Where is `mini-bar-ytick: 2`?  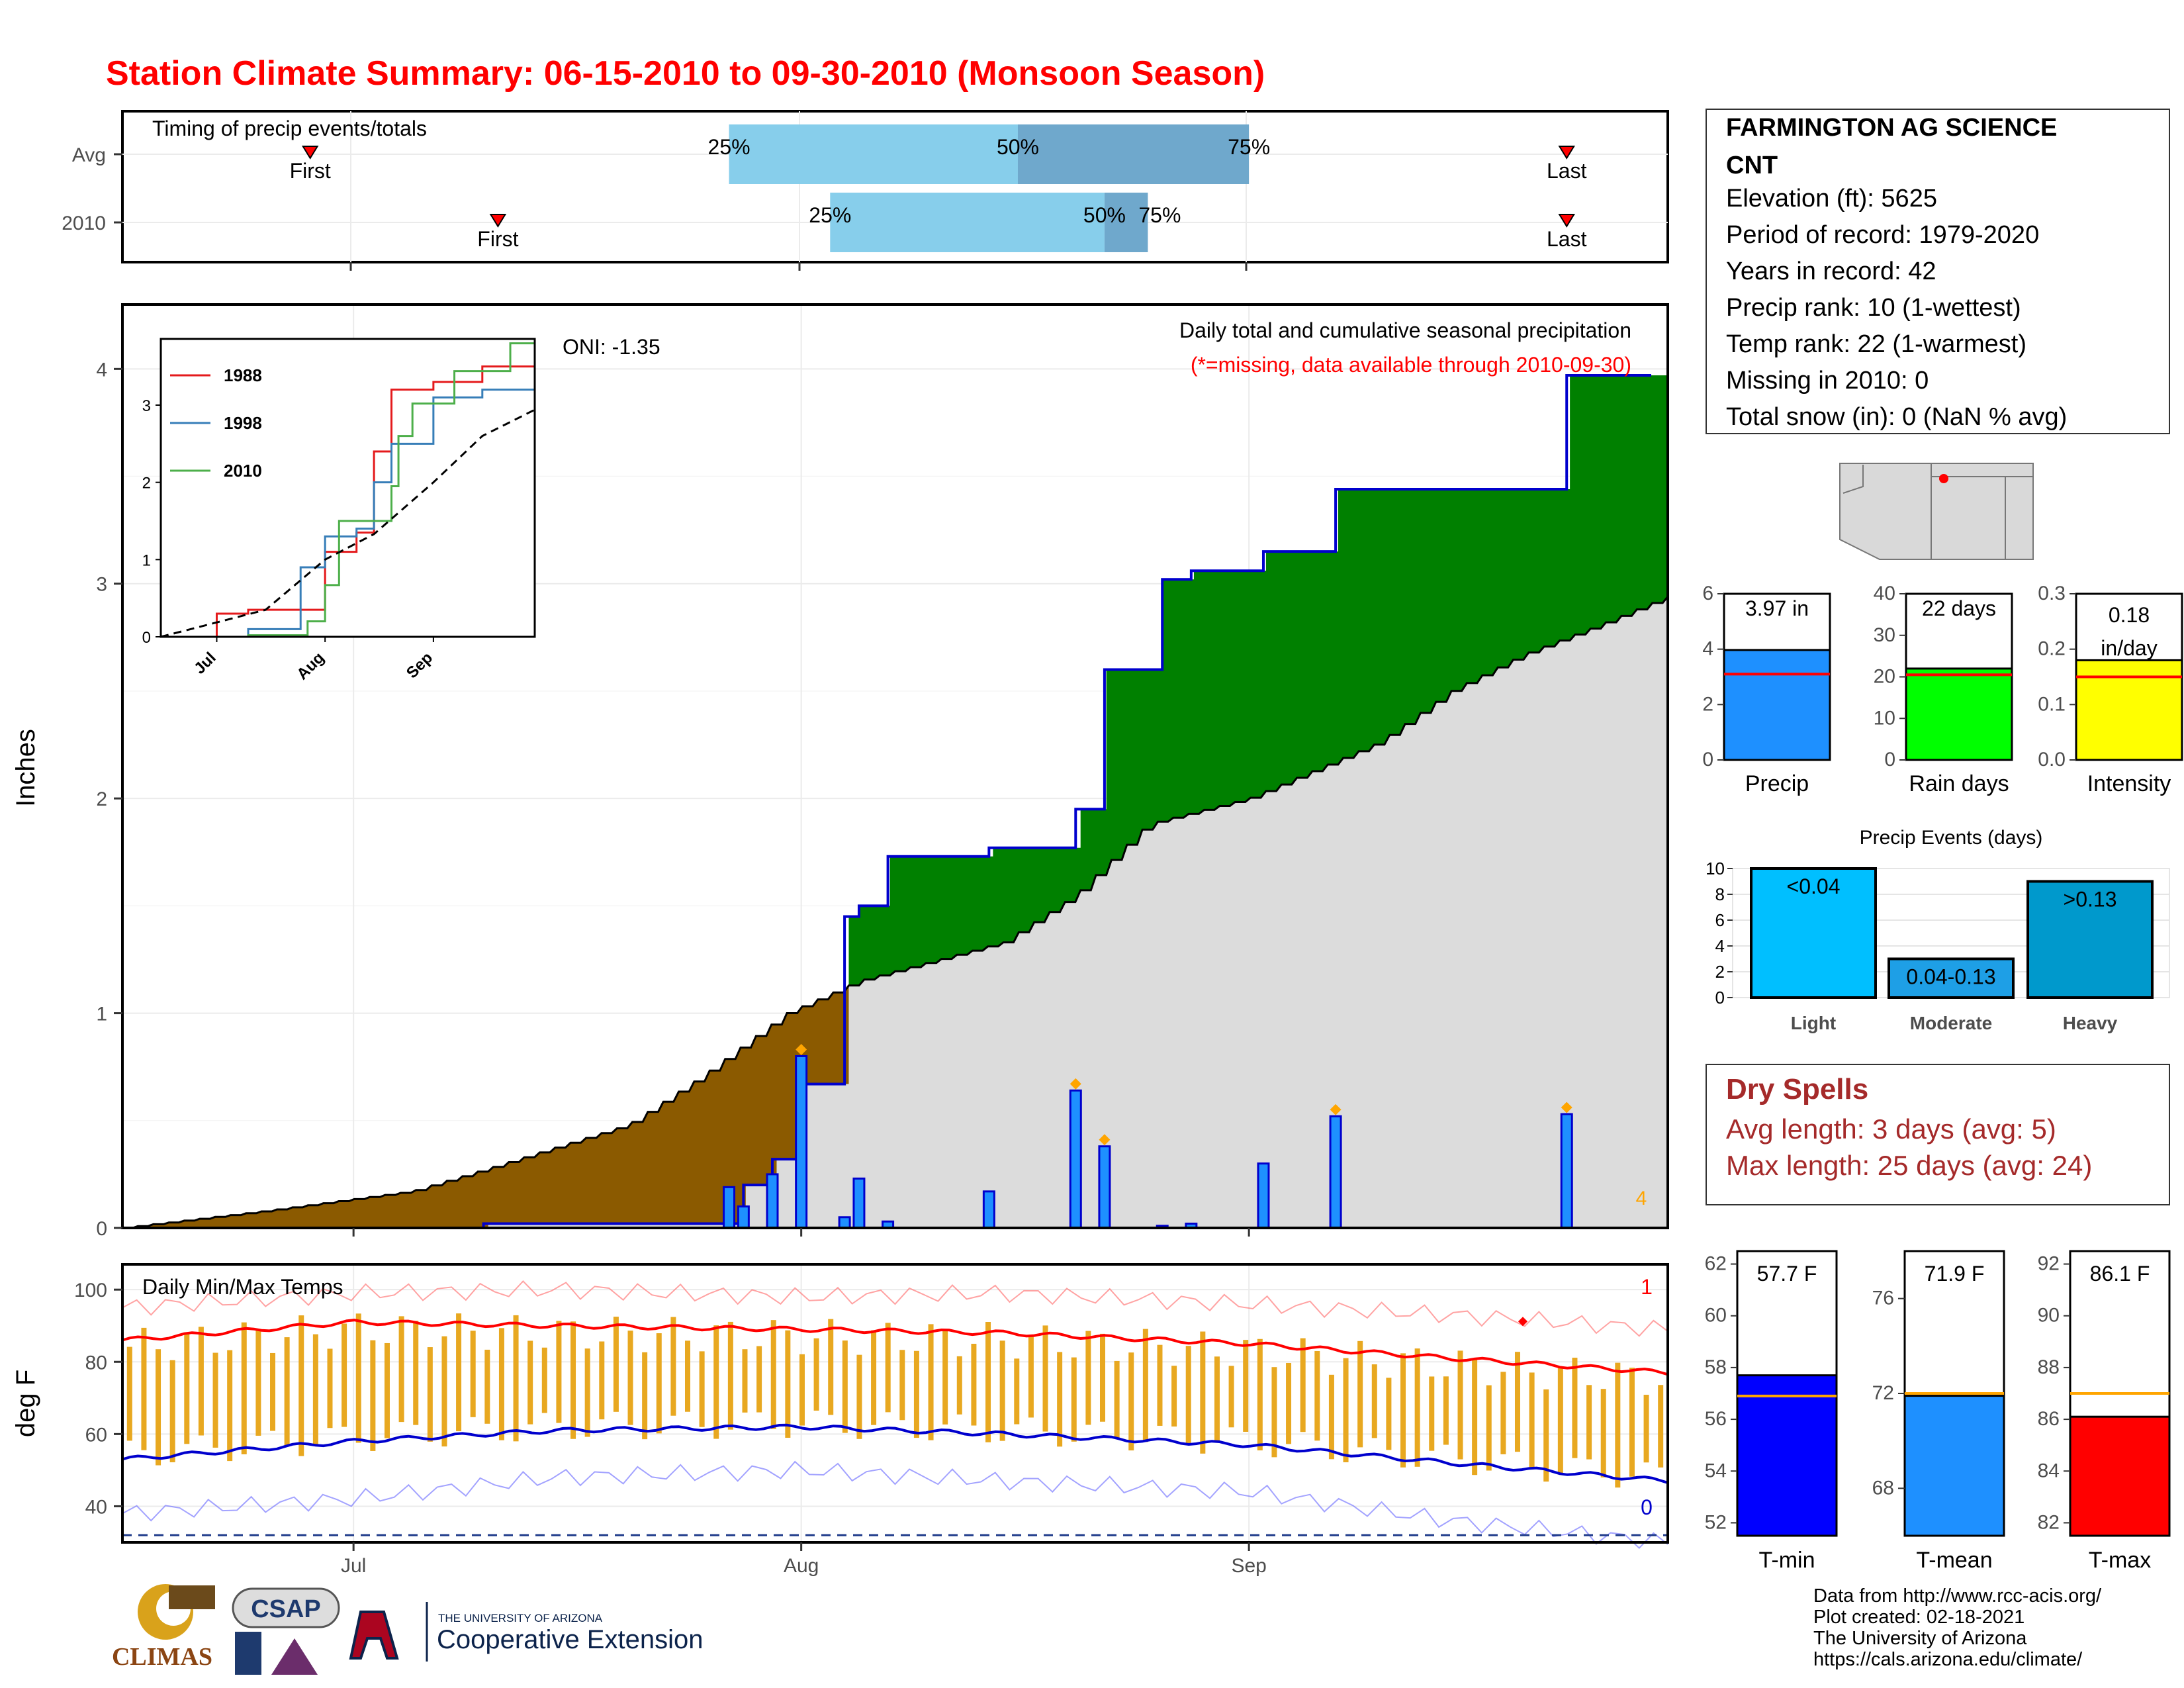
mini-bar-ytick: 2 is located at coordinates (1707, 704).